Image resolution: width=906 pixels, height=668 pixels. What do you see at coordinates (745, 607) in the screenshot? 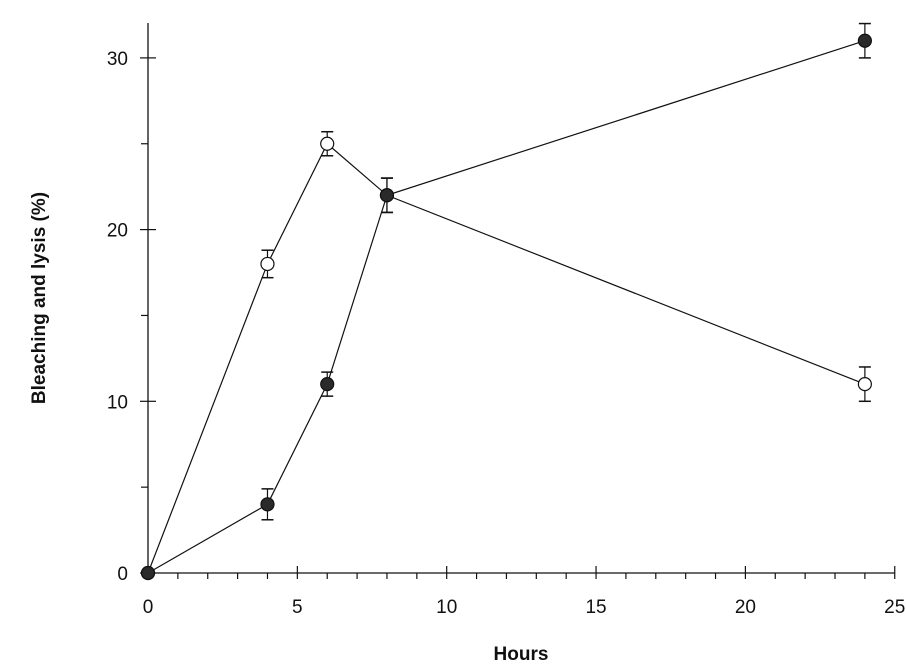
I see `x-tick-label: 20` at bounding box center [745, 607].